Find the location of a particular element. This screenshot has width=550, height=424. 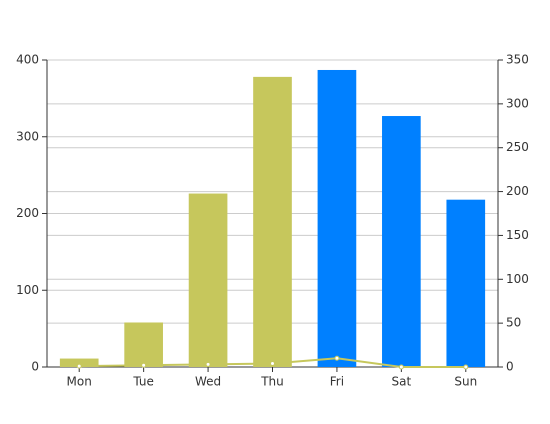

y2-tick-label: 50 is located at coordinates (513, 323).